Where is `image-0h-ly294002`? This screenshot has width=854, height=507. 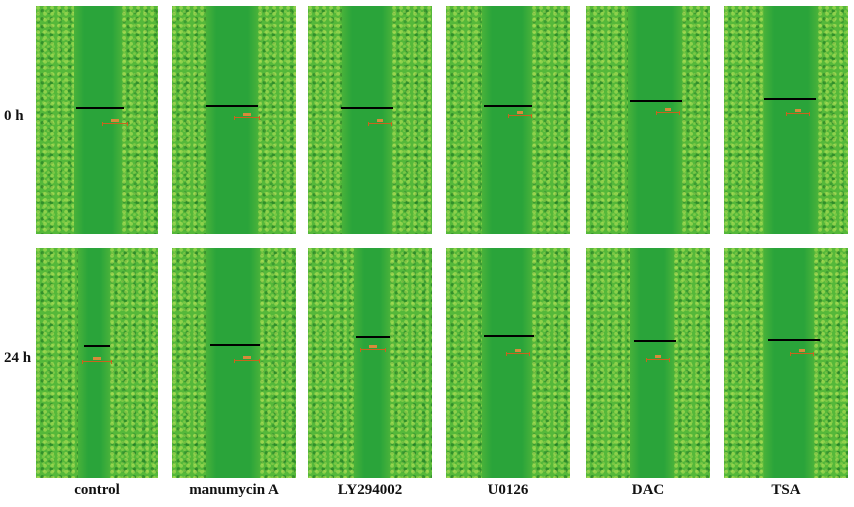
image-0h-ly294002 is located at coordinates (370, 120).